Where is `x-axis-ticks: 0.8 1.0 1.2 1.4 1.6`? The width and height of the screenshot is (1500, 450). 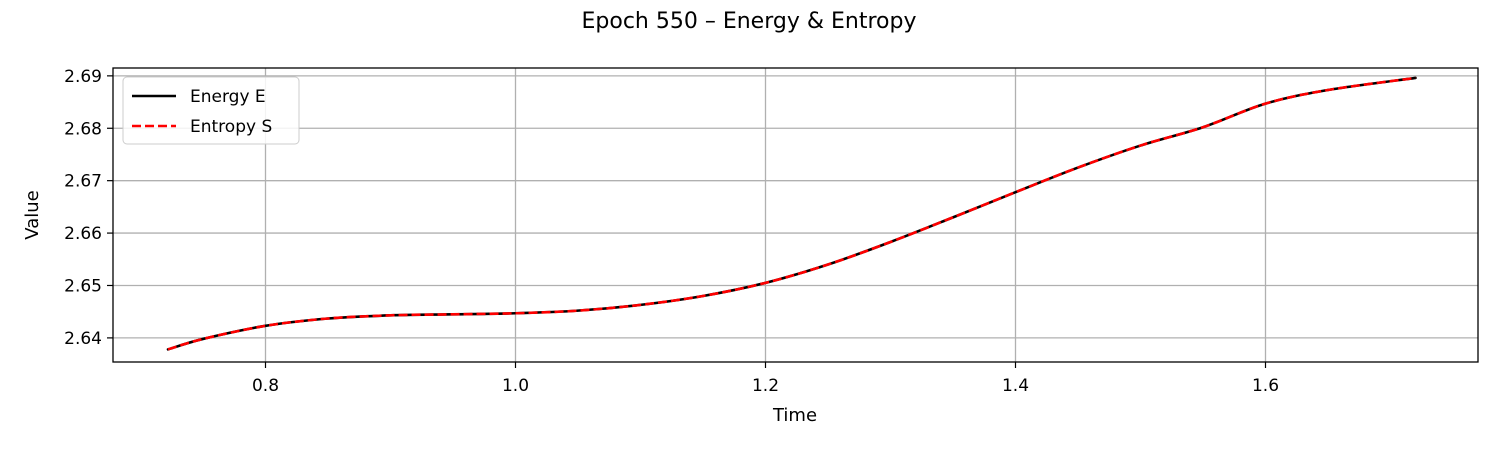
x-axis-ticks: 0.8 1.0 1.2 1.4 1.6 is located at coordinates (765, 379).